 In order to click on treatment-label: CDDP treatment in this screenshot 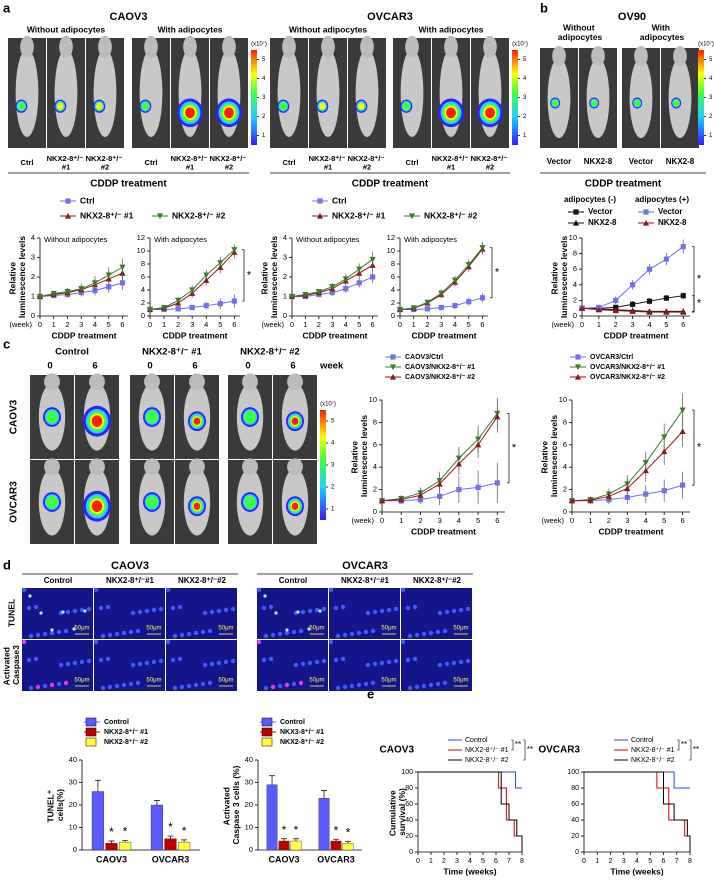, I will do `click(390, 184)`.